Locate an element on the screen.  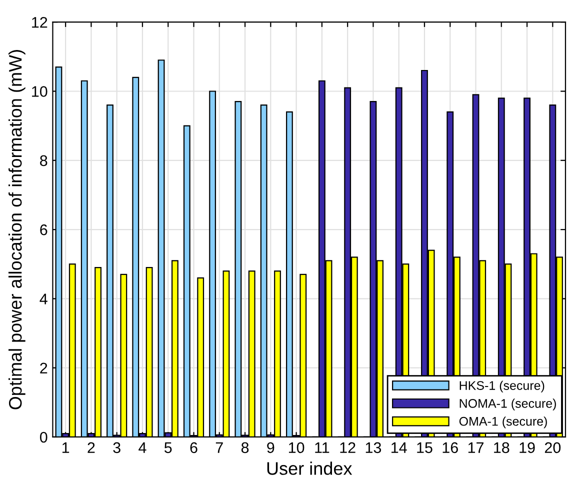
x-axis-title: User index is located at coordinates (309, 468).